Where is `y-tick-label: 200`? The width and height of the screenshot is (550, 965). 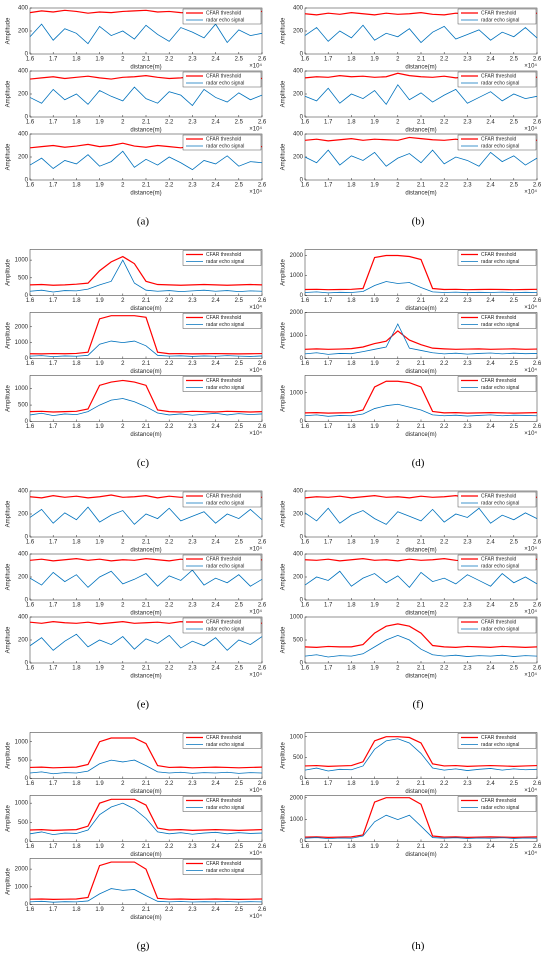 y-tick-label: 200 is located at coordinates (298, 32).